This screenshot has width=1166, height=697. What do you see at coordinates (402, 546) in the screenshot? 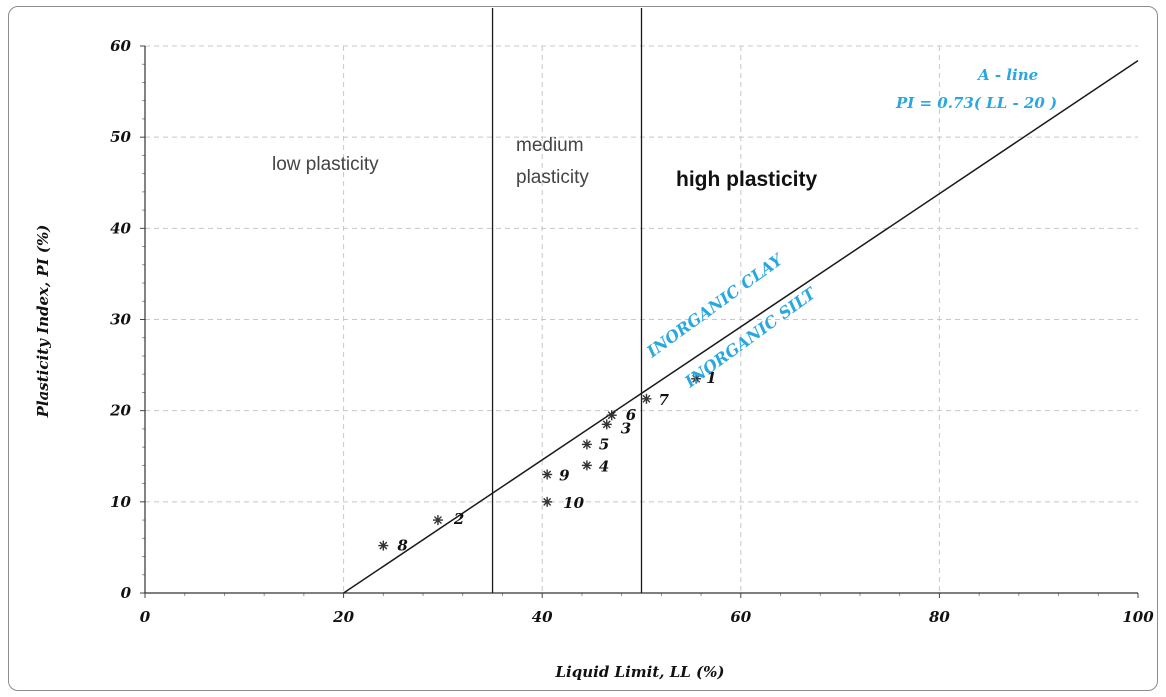
I see `point-label-8: 8` at bounding box center [402, 546].